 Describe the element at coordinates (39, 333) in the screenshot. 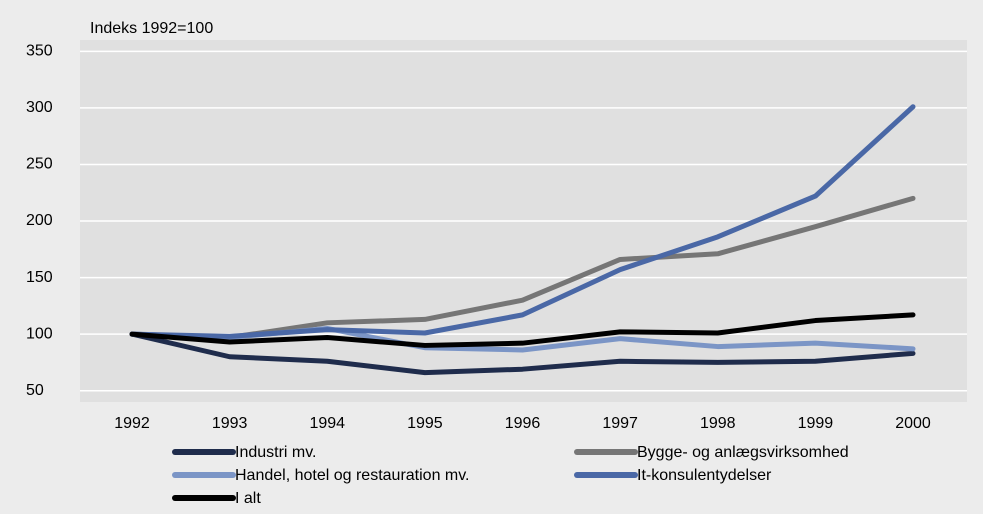

I see `y-tick-label: 100` at that location.